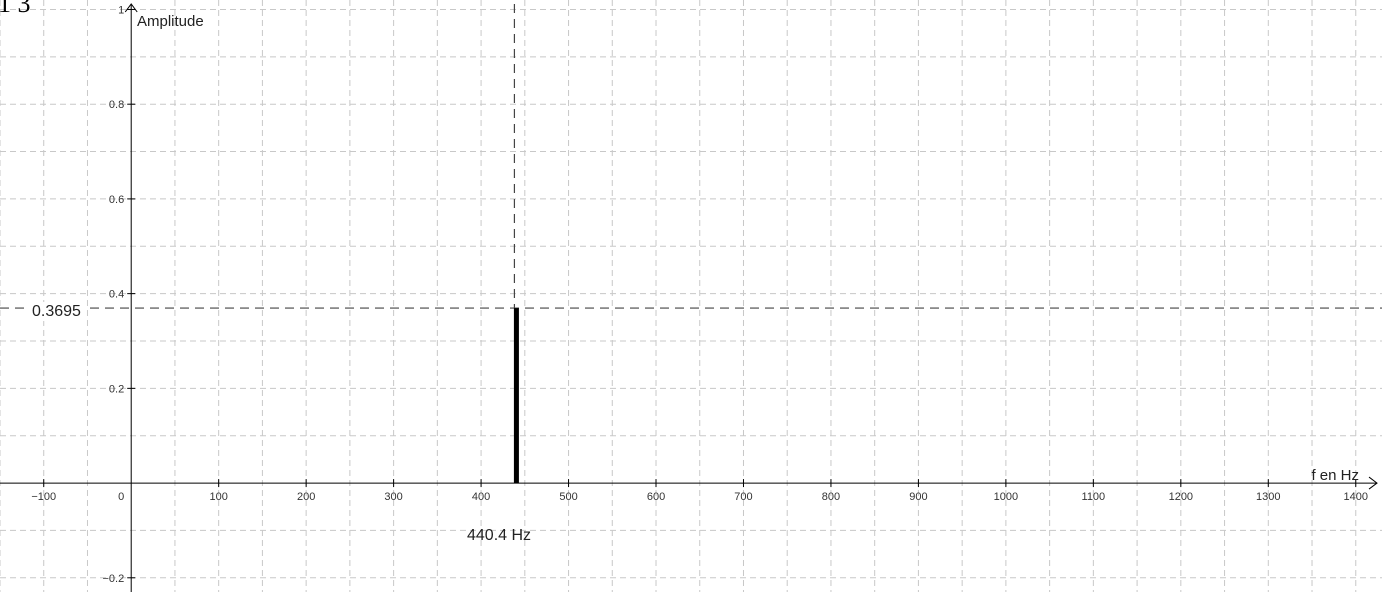 The image size is (1382, 592). What do you see at coordinates (113, 579) in the screenshot?
I see `y-tick-label: −0.2` at bounding box center [113, 579].